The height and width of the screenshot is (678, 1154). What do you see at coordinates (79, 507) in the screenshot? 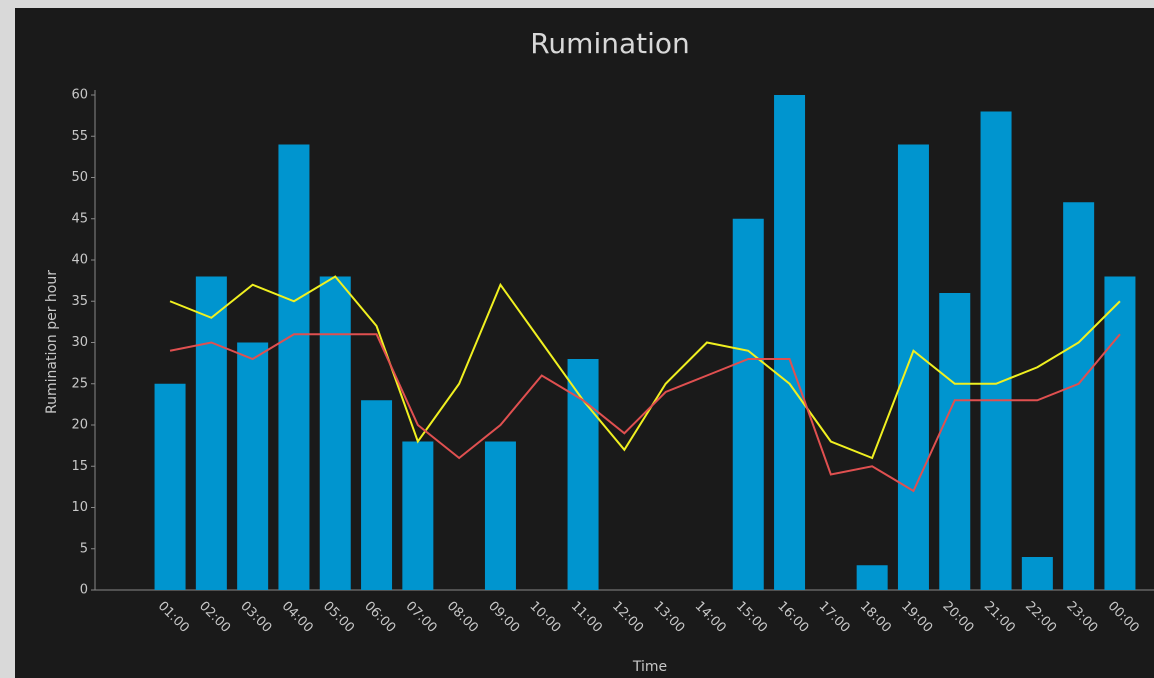
I see `y-tick-label: 10` at bounding box center [79, 507].